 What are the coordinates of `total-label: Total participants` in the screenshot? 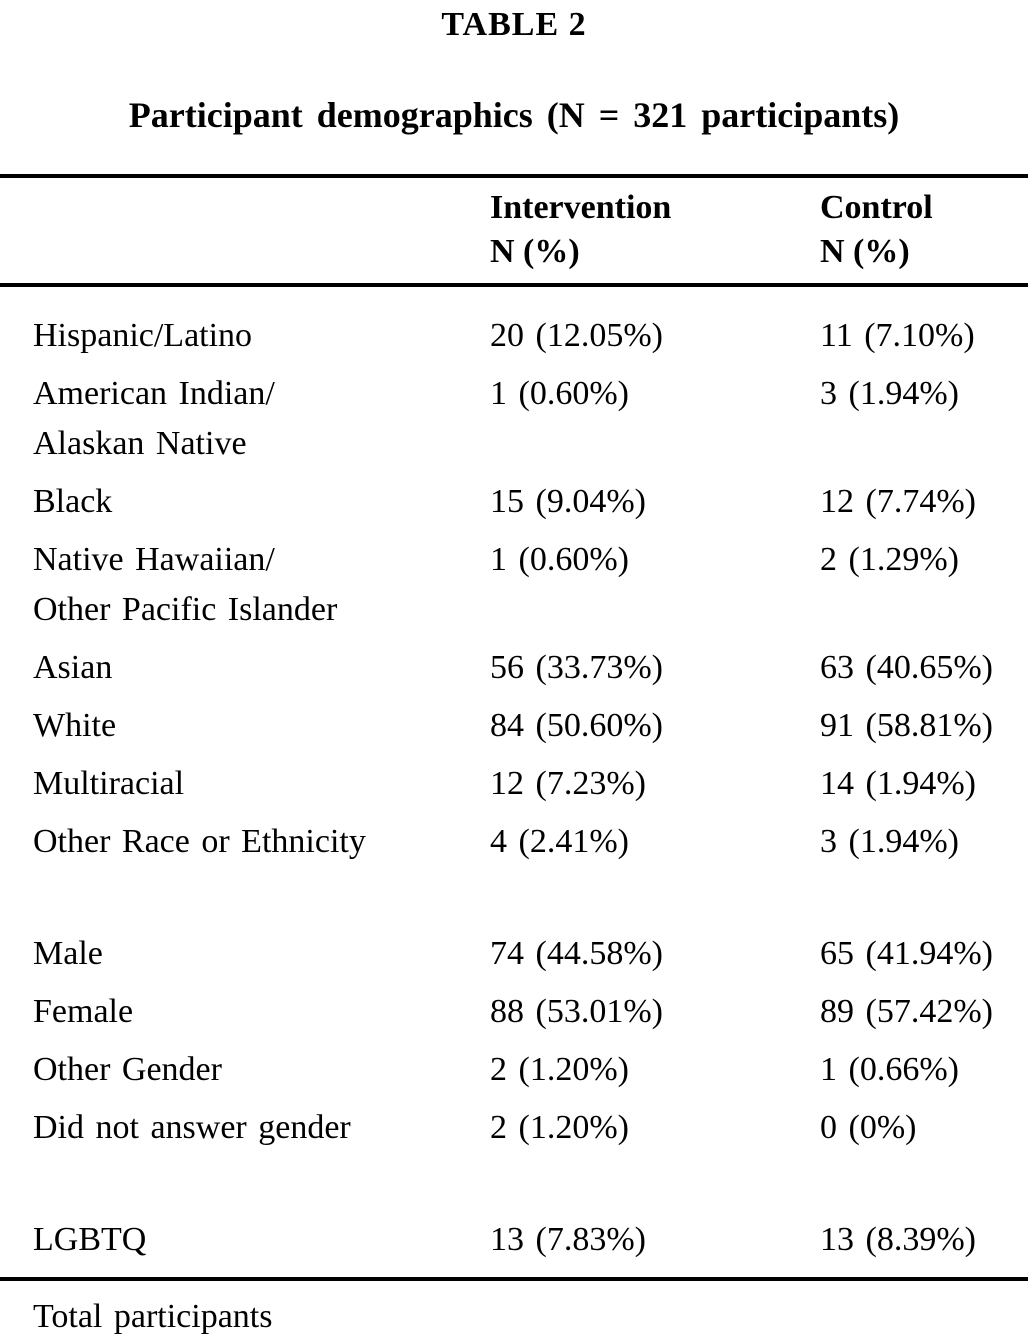 It's located at (153, 1316).